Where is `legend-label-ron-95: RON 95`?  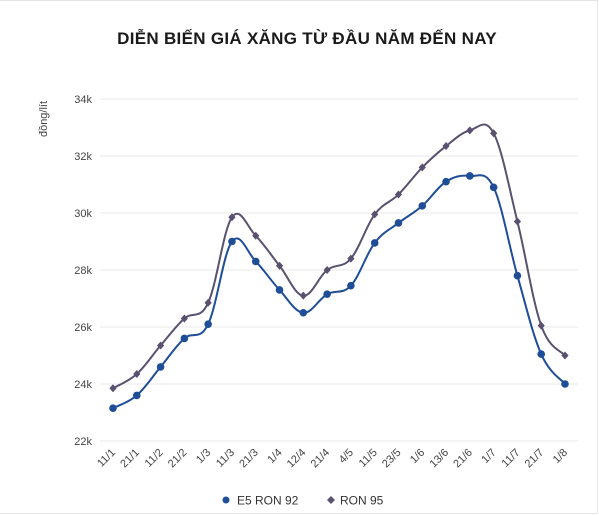
legend-label-ron-95: RON 95 is located at coordinates (362, 501).